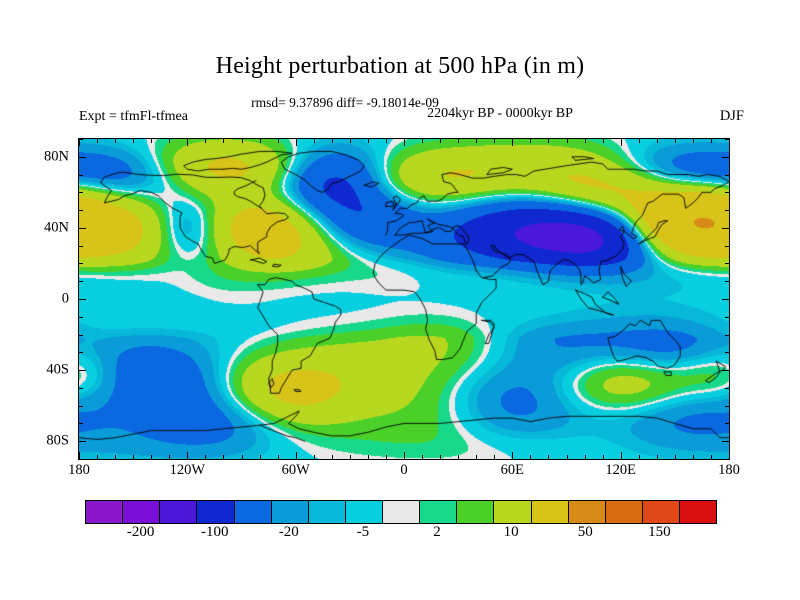 Image resolution: width=800 pixels, height=600 pixels. Describe the element at coordinates (585, 532) in the screenshot. I see `colorbar-tick-label: 50` at that location.